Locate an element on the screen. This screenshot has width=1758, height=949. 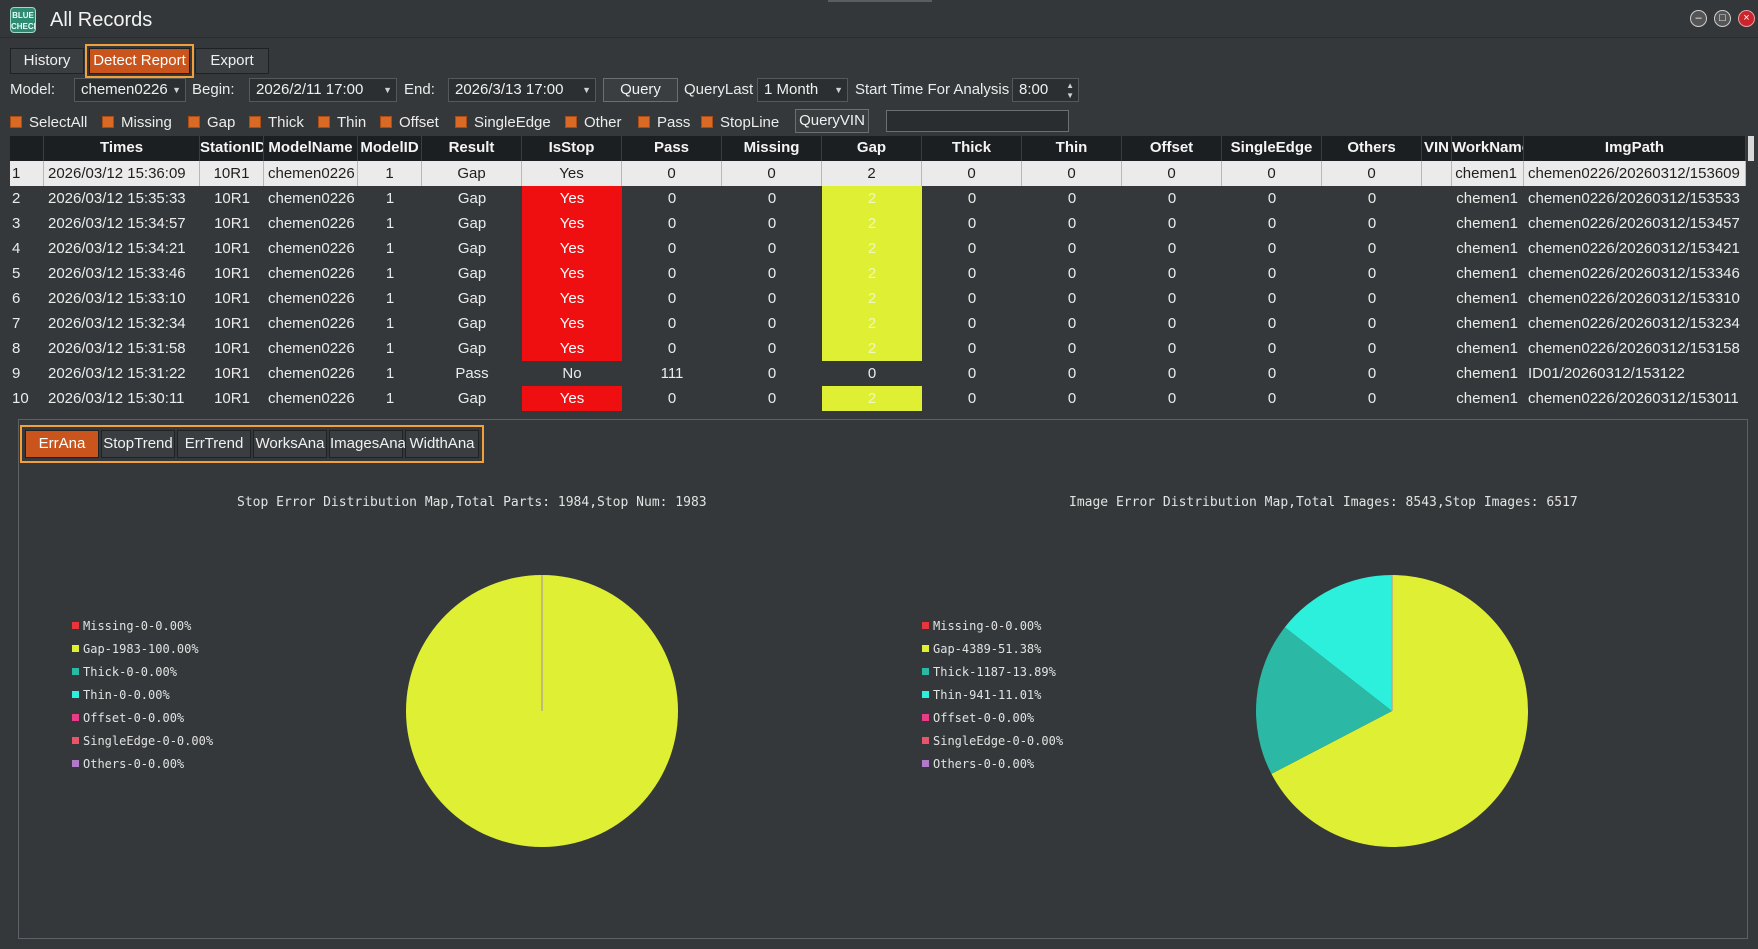
checkbox-label: StopLine is located at coordinates (750, 122).